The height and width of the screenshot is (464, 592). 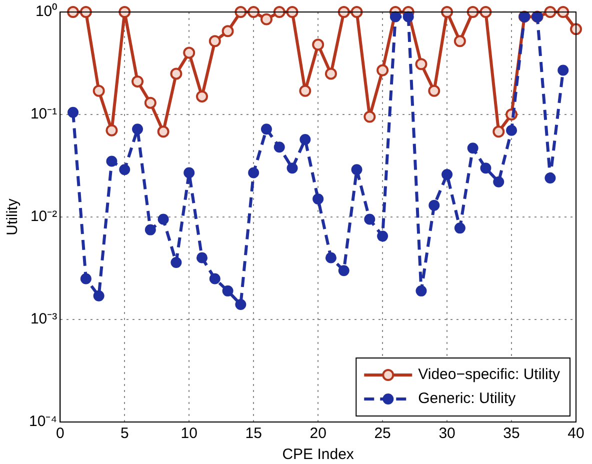 I want to click on y-tick-label: 10⁻³, so click(x=44, y=319).